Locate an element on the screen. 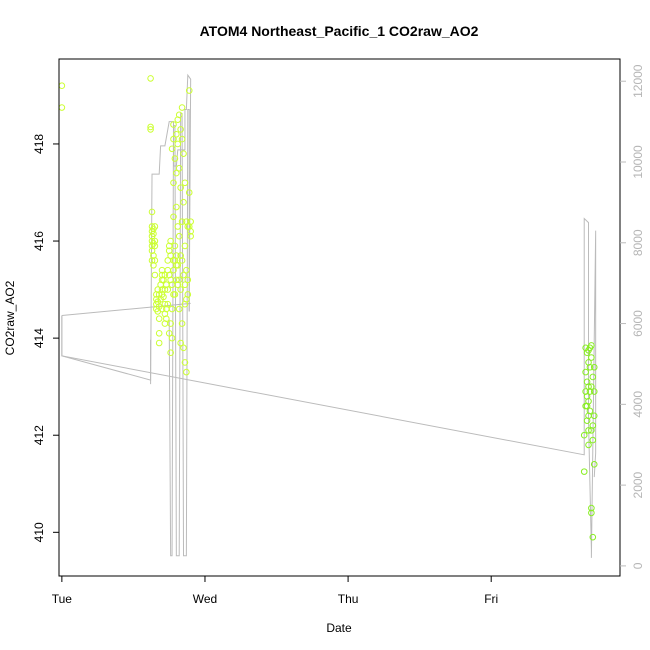 This screenshot has width=650, height=650. x-tick-label: Wed is located at coordinates (205, 599).